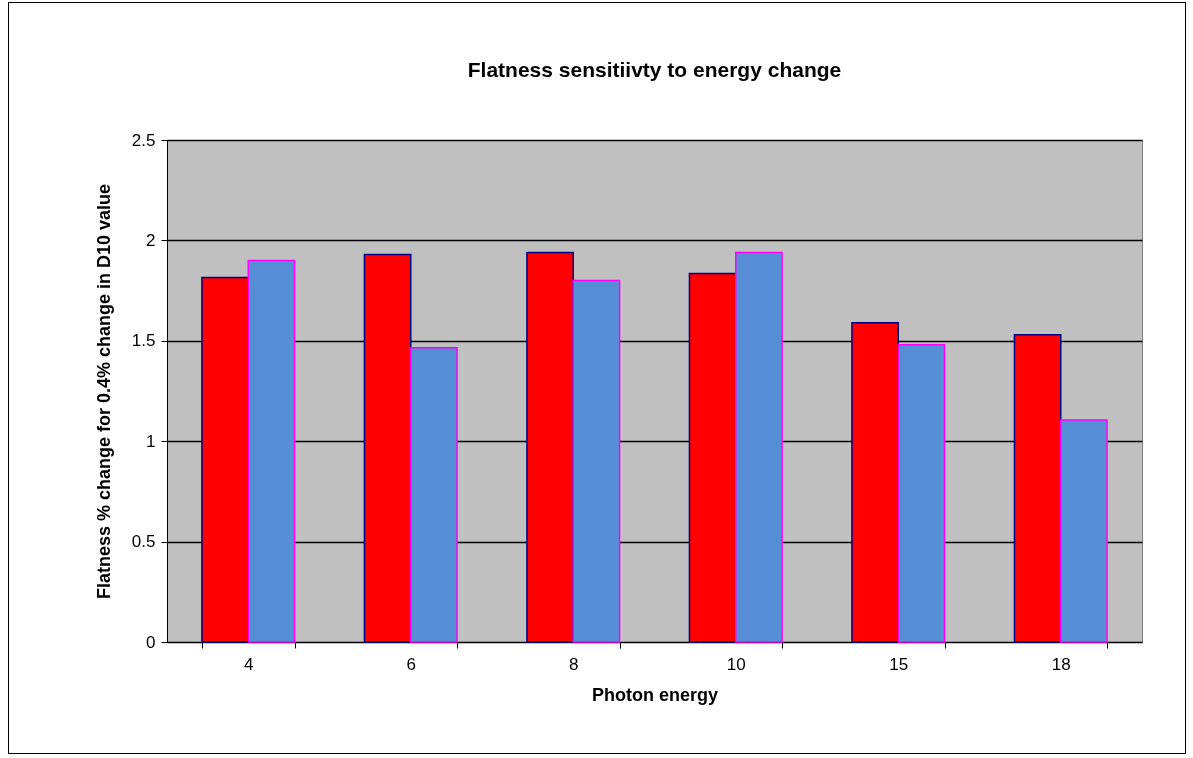 This screenshot has width=1193, height=758. I want to click on x-tick-label: 15, so click(899, 664).